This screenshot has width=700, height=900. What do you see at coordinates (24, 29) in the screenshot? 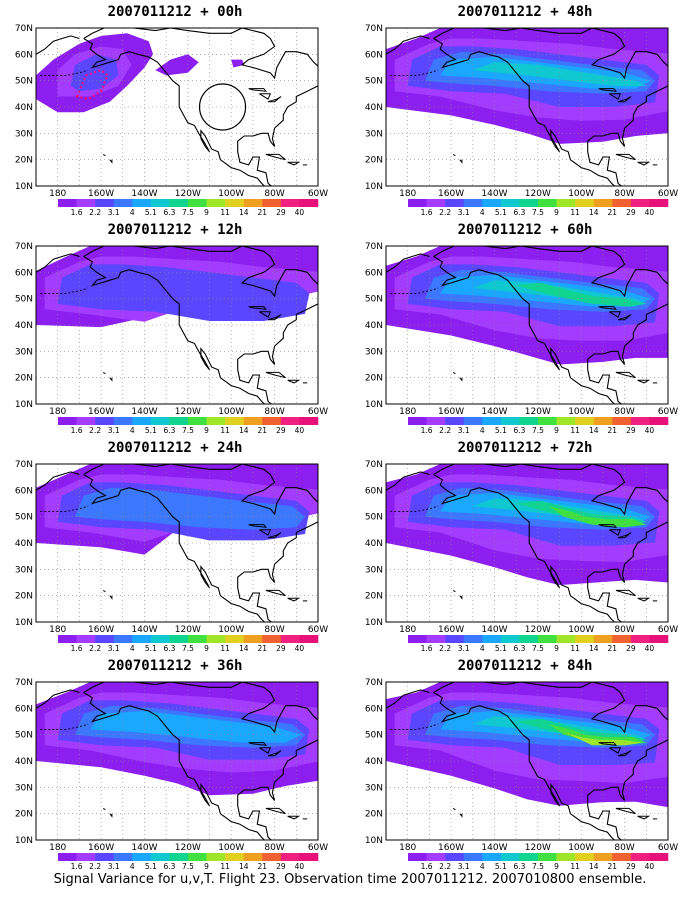
I see `lat-tick-label: 70N` at bounding box center [24, 29].